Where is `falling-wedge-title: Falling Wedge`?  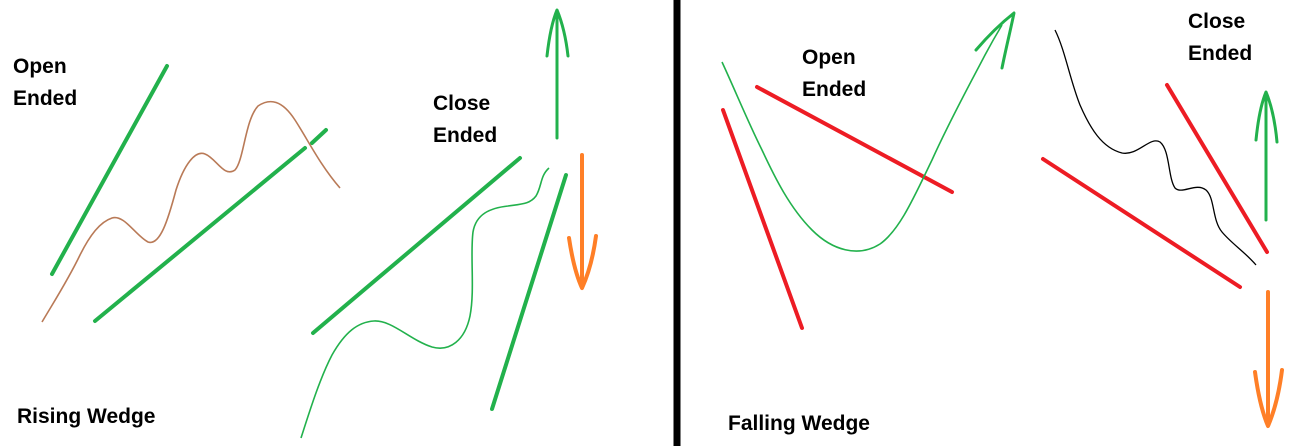
falling-wedge-title: Falling Wedge is located at coordinates (799, 423).